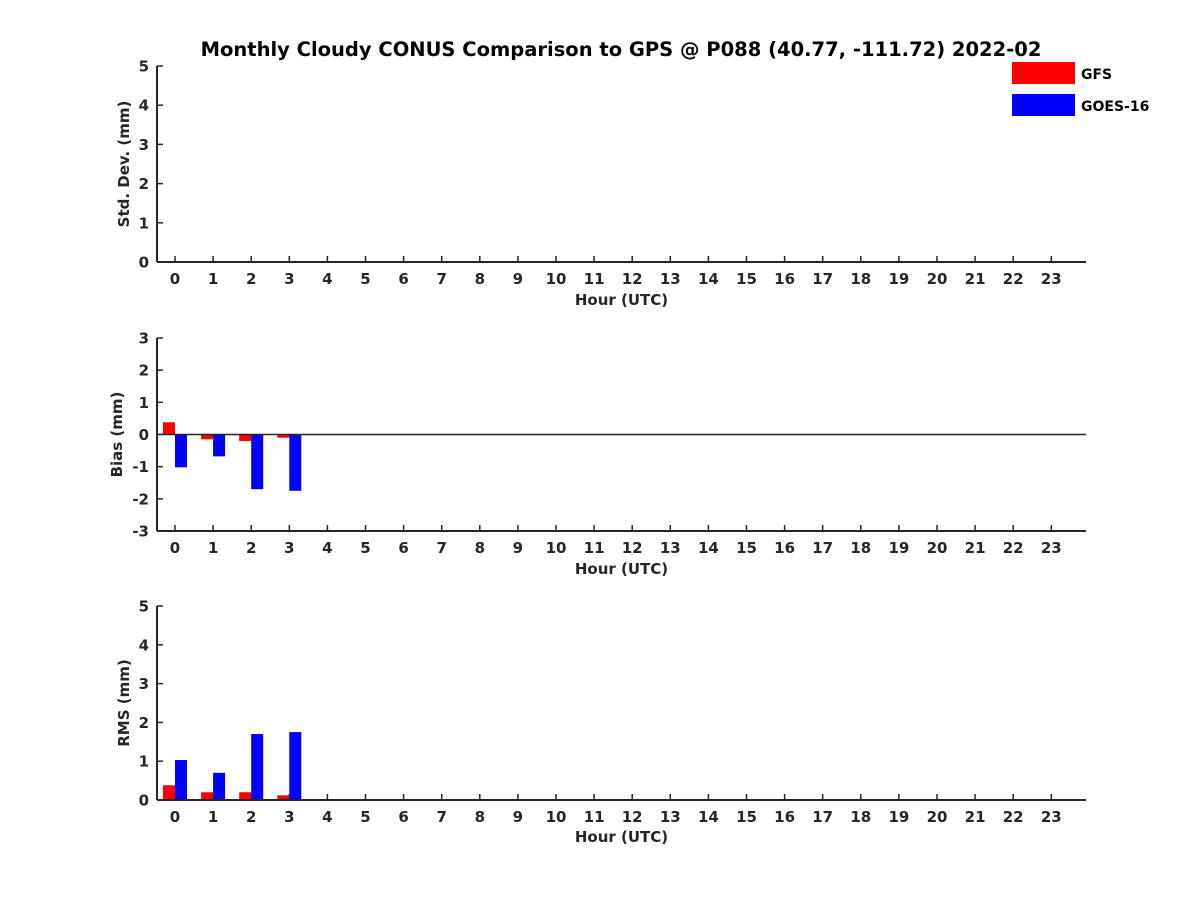 The height and width of the screenshot is (900, 1200). I want to click on legend-swatch-gfs, so click(1043, 73).